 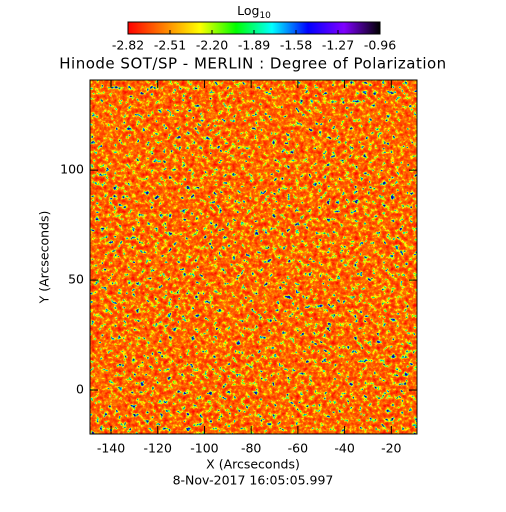 What do you see at coordinates (380, 45) in the screenshot?
I see `colorbar-tick-label: -0.96` at bounding box center [380, 45].